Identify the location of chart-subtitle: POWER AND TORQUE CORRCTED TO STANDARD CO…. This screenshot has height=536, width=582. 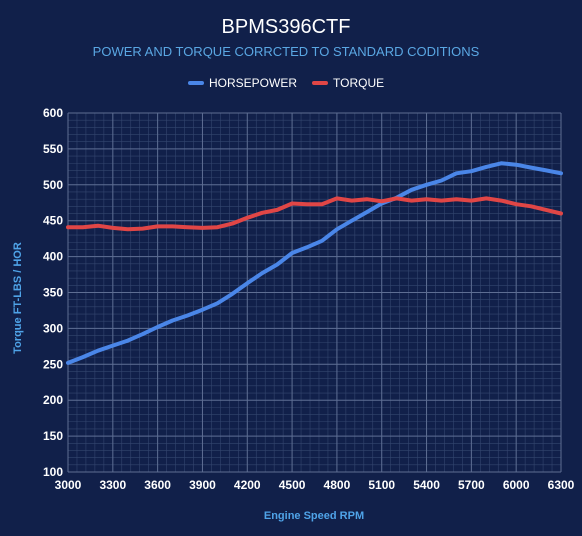
(286, 51).